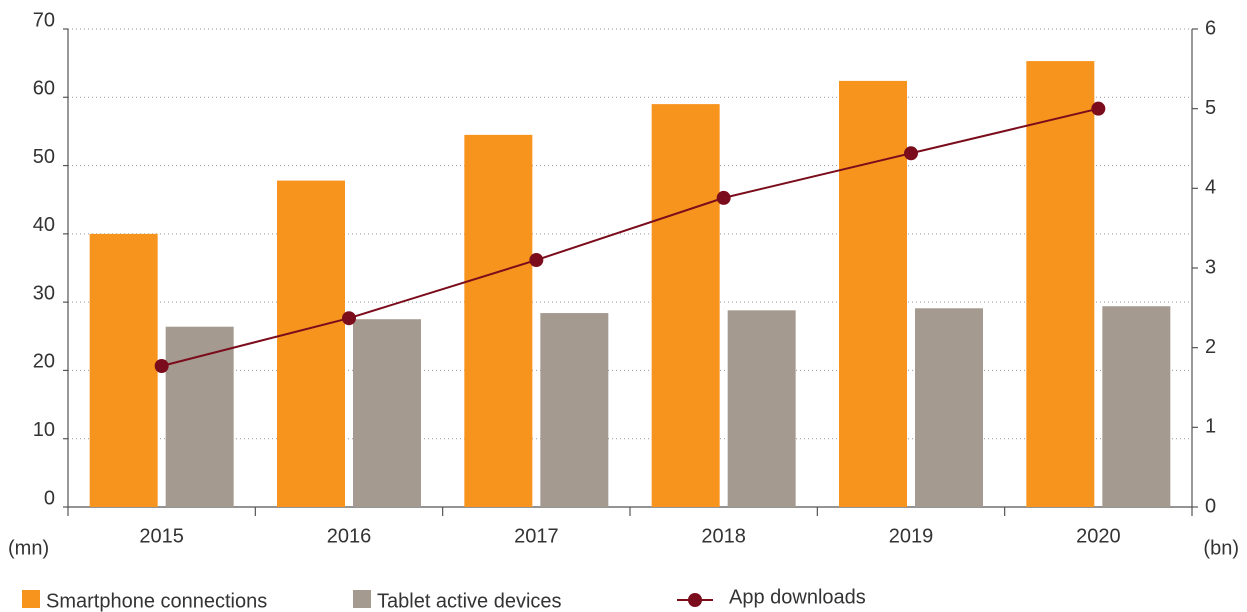 Image resolution: width=1247 pixels, height=612 pixels. What do you see at coordinates (1210, 347) in the screenshot?
I see `y2-tick-label: 2` at bounding box center [1210, 347].